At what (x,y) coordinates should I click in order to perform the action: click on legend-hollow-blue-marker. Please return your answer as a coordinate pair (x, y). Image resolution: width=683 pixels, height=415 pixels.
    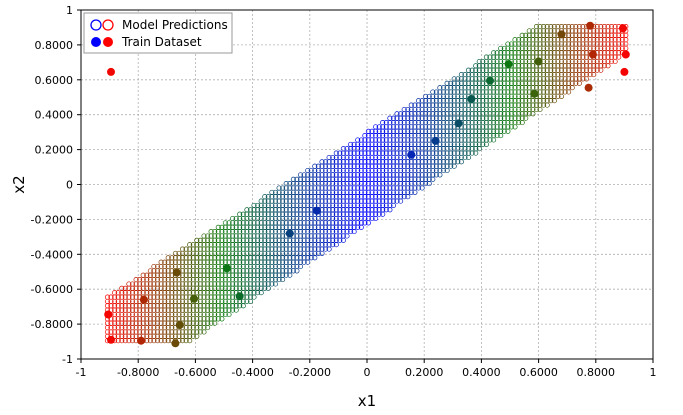
    Looking at the image, I should click on (96, 25).